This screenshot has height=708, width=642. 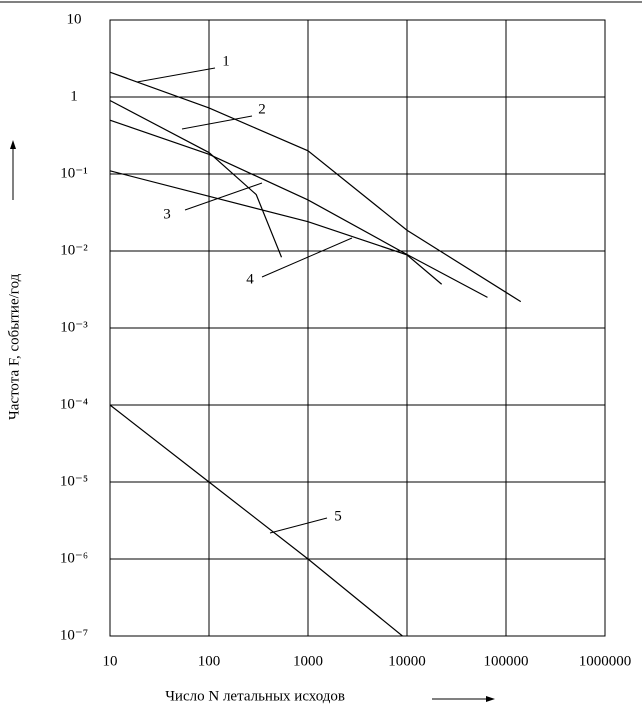 I want to click on y-tick-label: 10⁻⁵, so click(x=74, y=481).